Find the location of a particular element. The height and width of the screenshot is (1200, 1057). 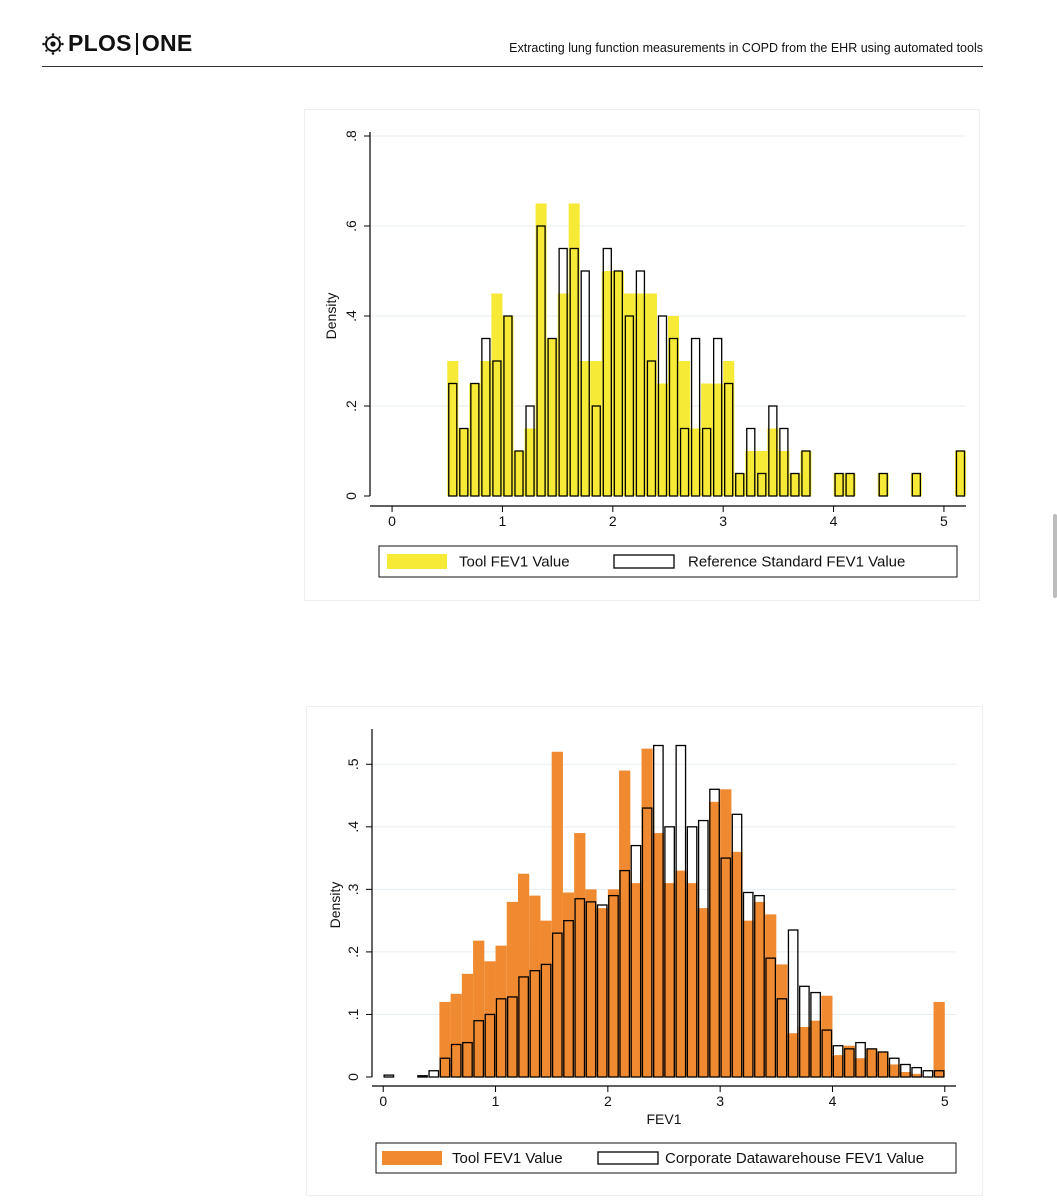

plos-logo-icon is located at coordinates (53, 43).